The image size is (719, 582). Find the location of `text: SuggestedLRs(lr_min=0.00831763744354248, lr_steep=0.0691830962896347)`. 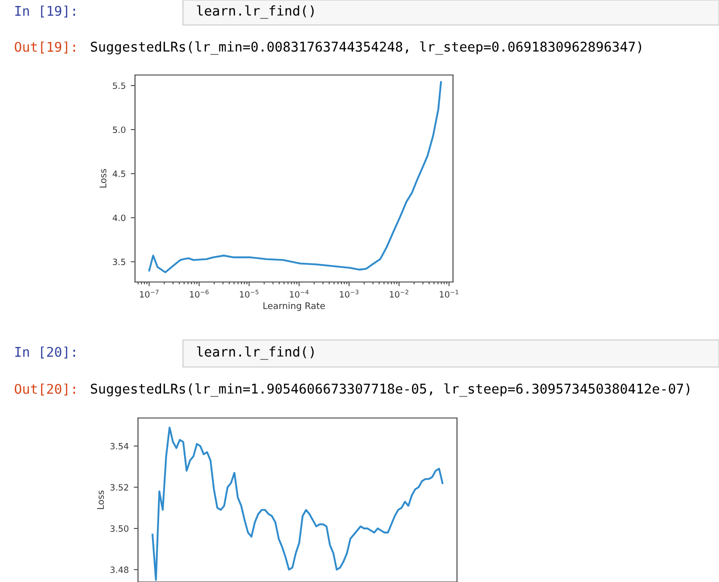

text: SuggestedLRs(lr_min=0.00831763744354248, lr_steep=0.0691830962896347) is located at coordinates (366, 48).